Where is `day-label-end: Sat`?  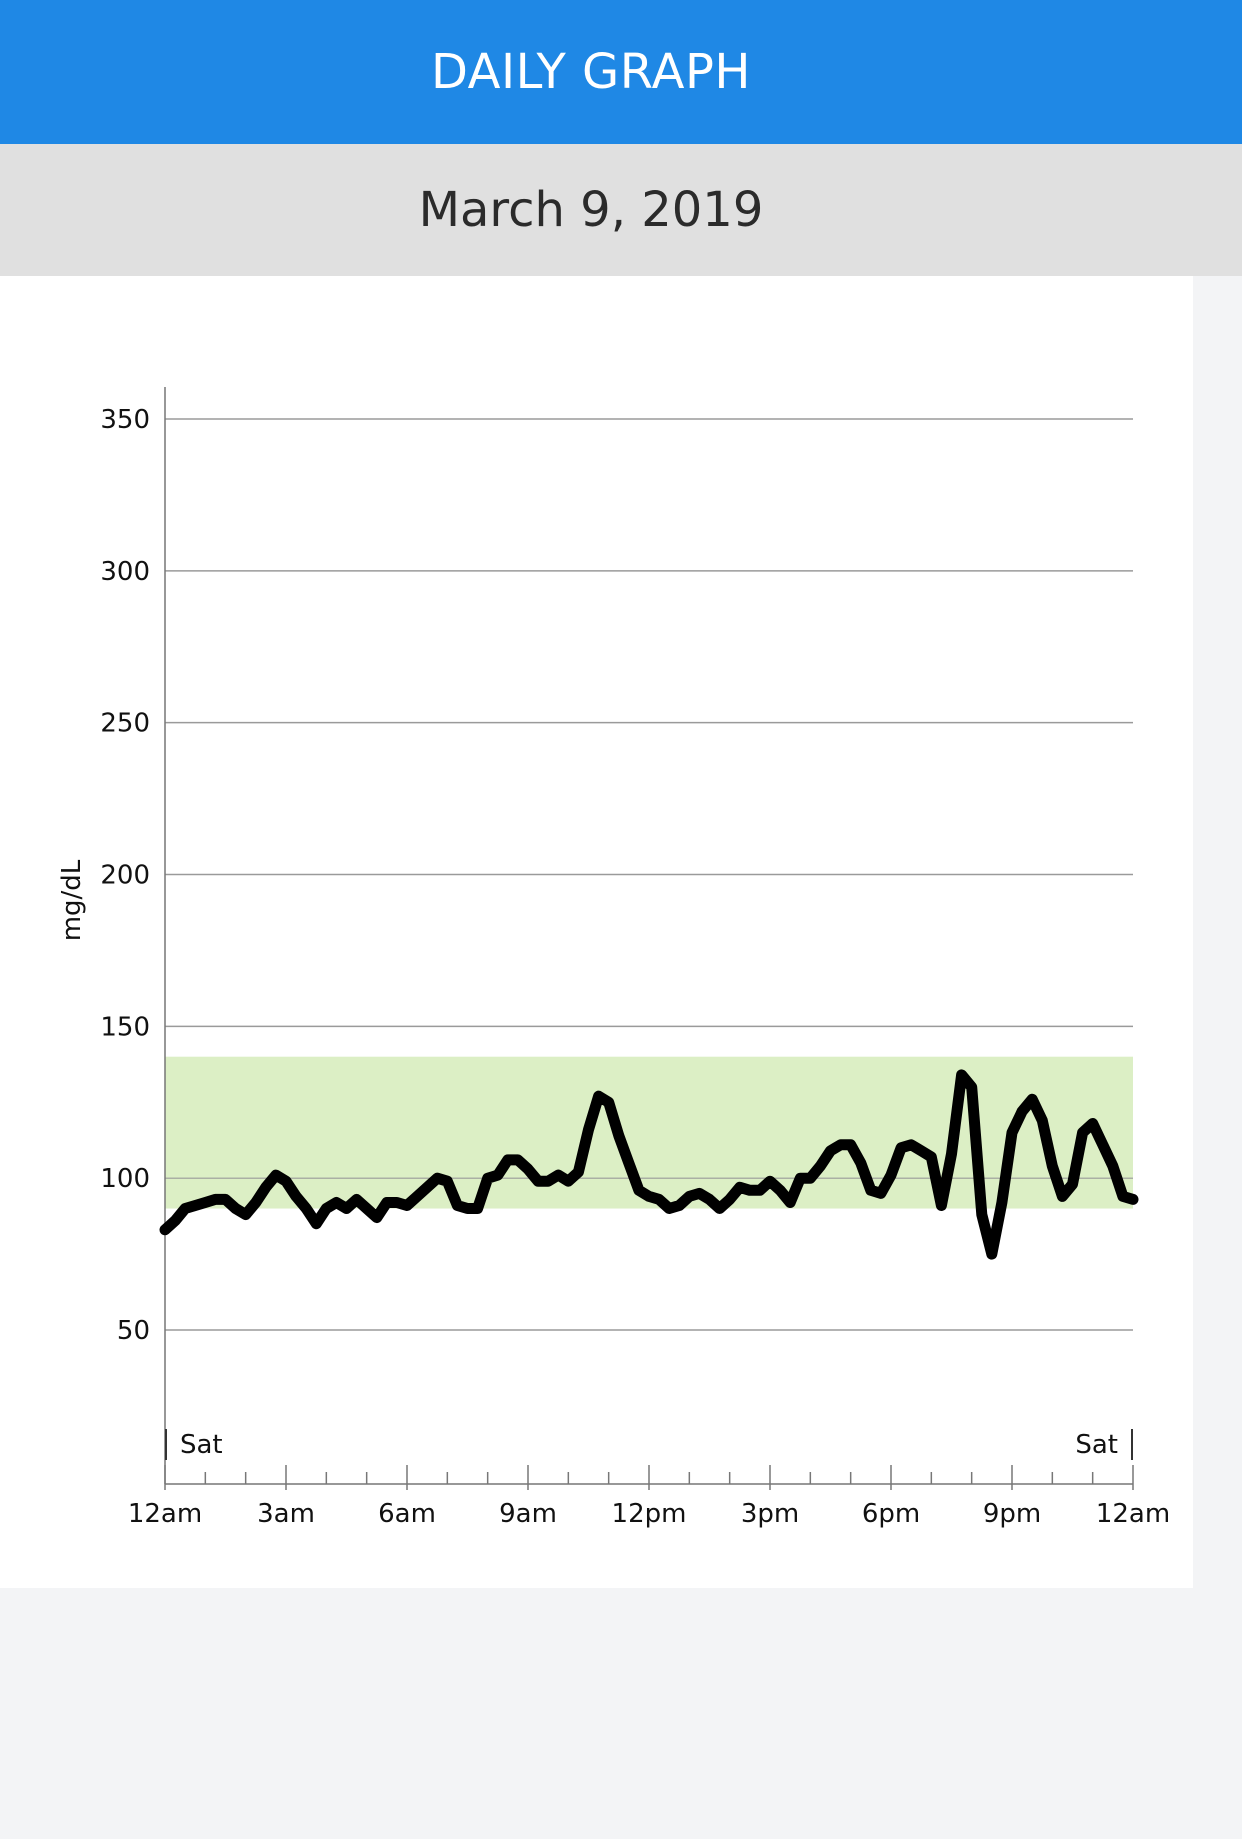
day-label-end: Sat is located at coordinates (1096, 1445).